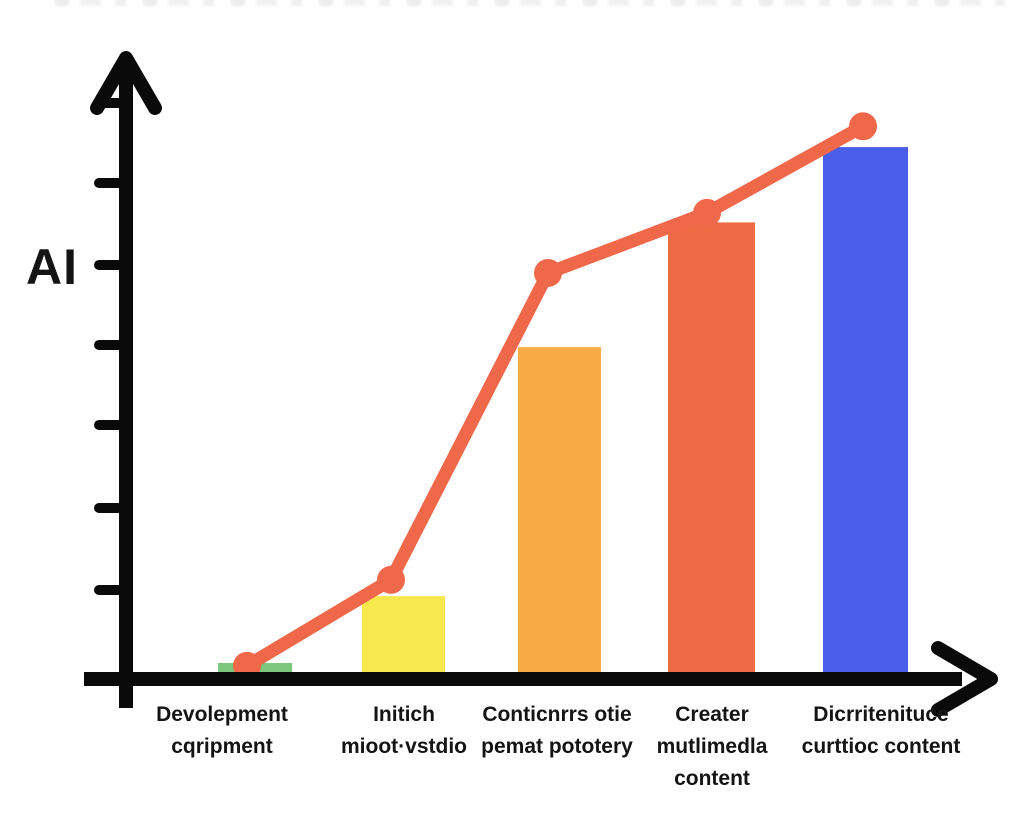  What do you see at coordinates (964, 679) in the screenshot?
I see `x-axis-arrowhead` at bounding box center [964, 679].